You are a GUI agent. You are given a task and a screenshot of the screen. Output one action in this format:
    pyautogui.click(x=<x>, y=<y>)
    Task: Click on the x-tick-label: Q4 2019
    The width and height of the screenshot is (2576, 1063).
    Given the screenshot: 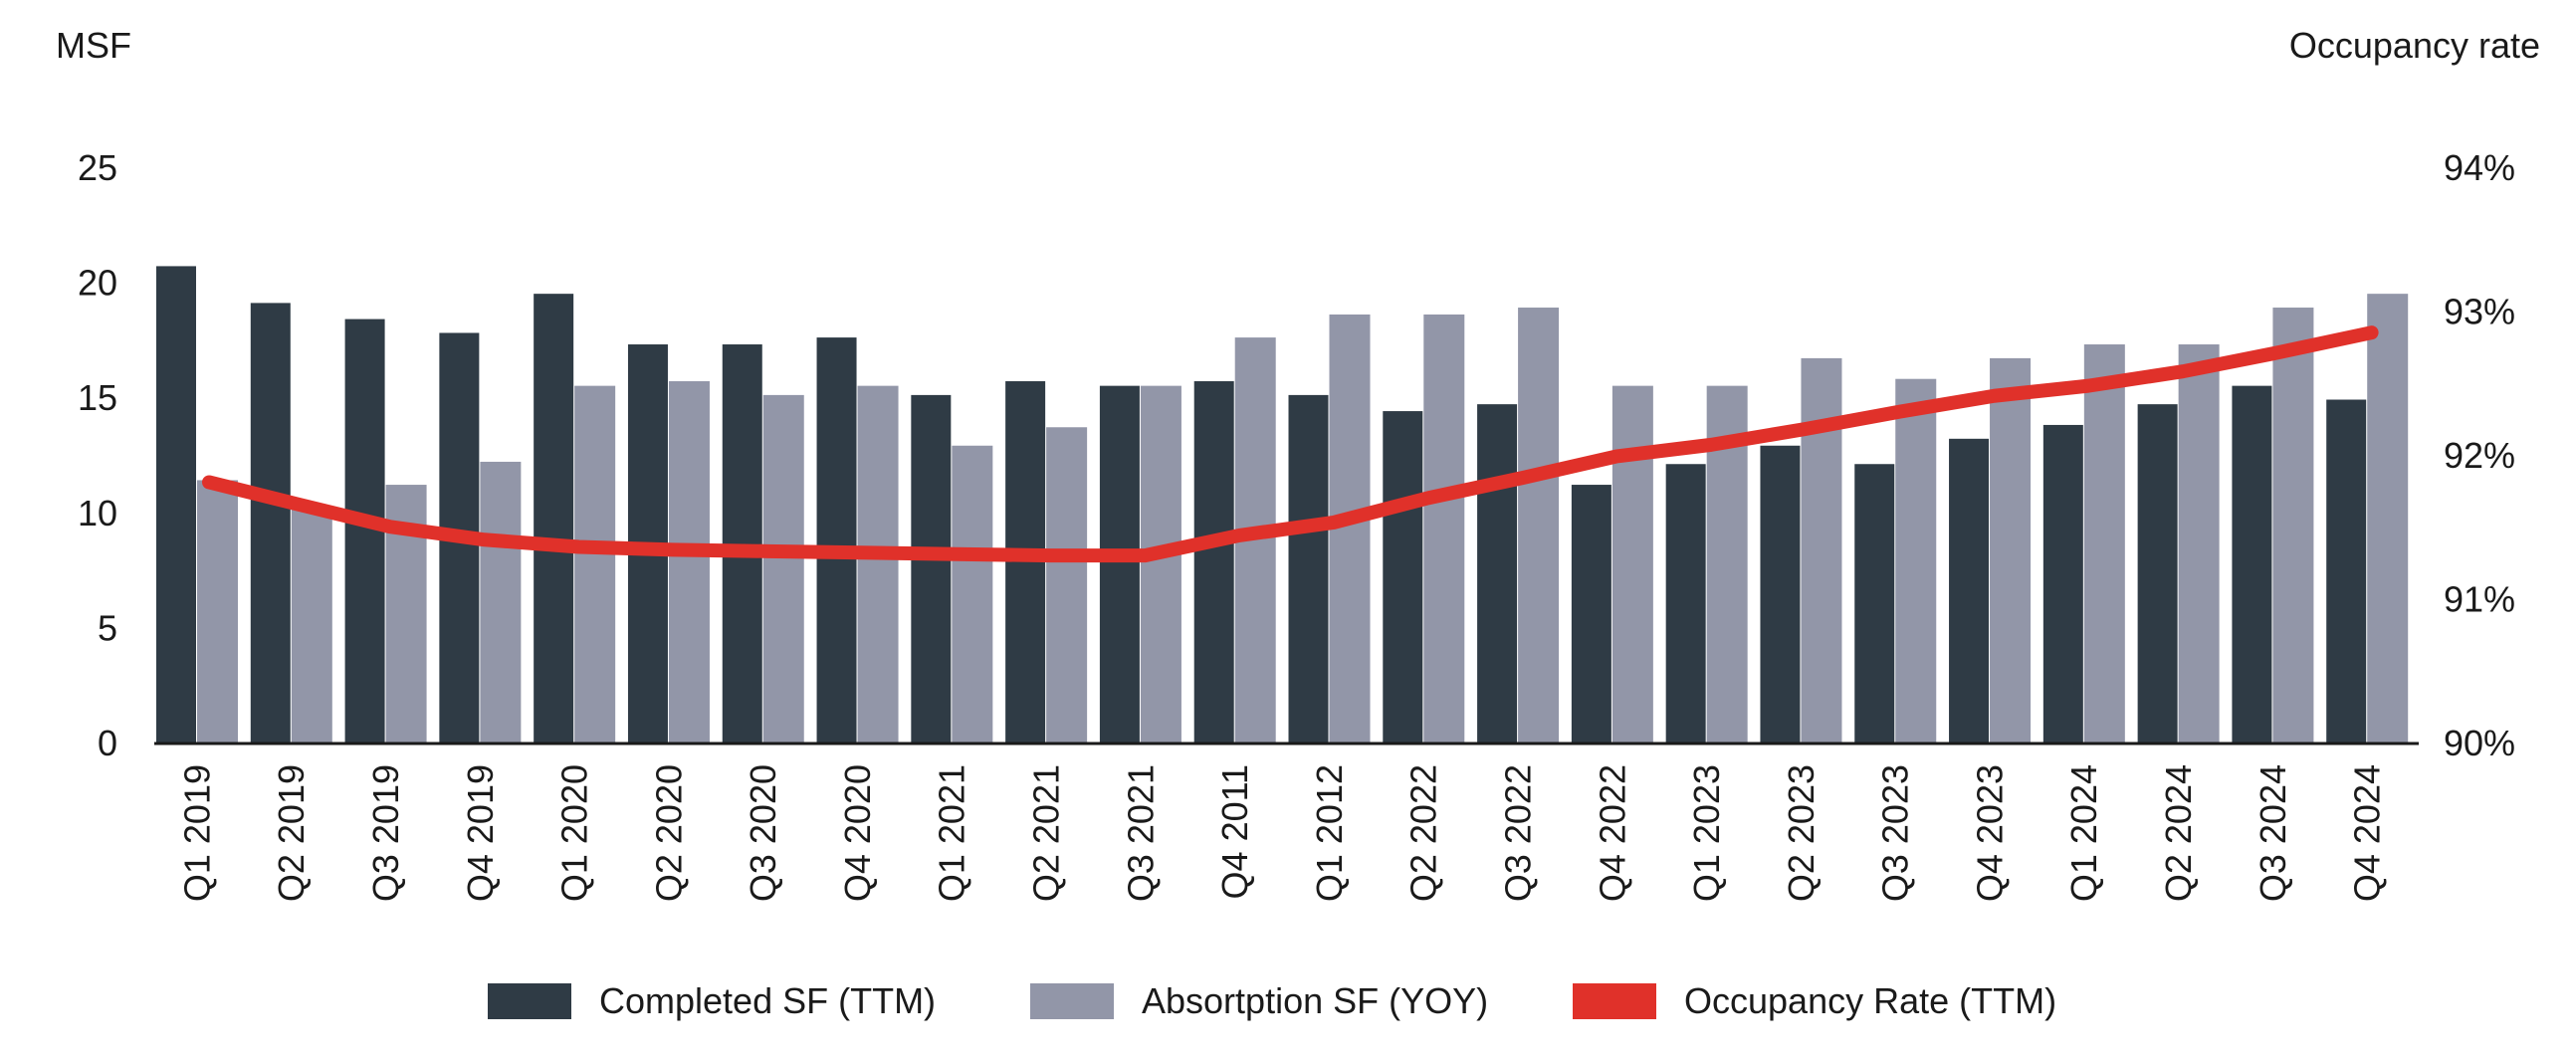 What is the action you would take?
    pyautogui.click(x=480, y=833)
    